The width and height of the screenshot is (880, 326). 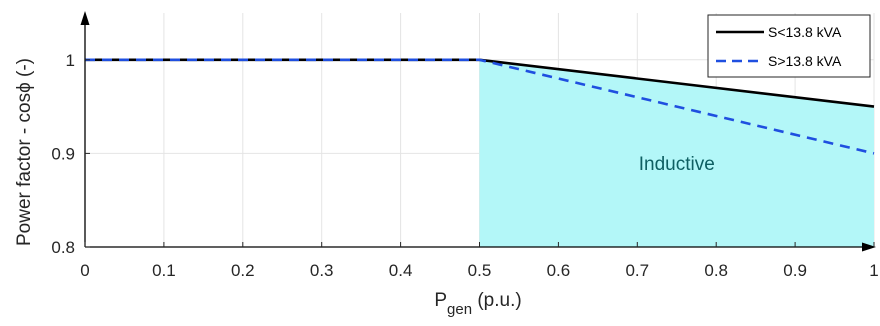 I want to click on x-tick-label: 1, so click(x=873, y=270).